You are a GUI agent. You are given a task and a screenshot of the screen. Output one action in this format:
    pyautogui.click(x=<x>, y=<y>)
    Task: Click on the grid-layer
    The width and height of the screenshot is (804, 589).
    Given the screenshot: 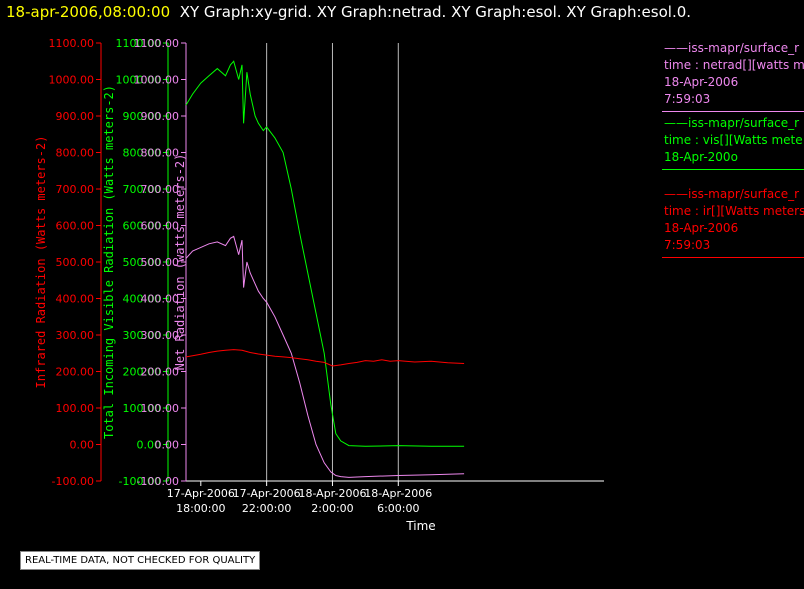 What is the action you would take?
    pyautogui.click(x=332, y=262)
    